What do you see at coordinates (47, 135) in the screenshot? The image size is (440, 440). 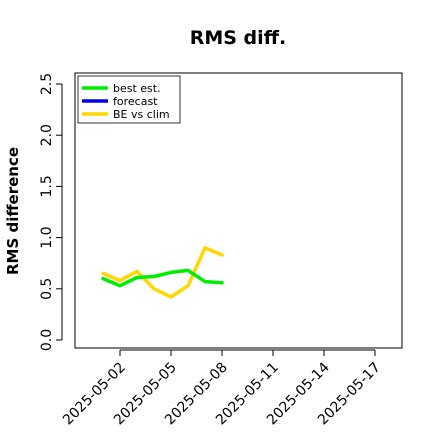 I see `y-tick-label: 2.0` at bounding box center [47, 135].